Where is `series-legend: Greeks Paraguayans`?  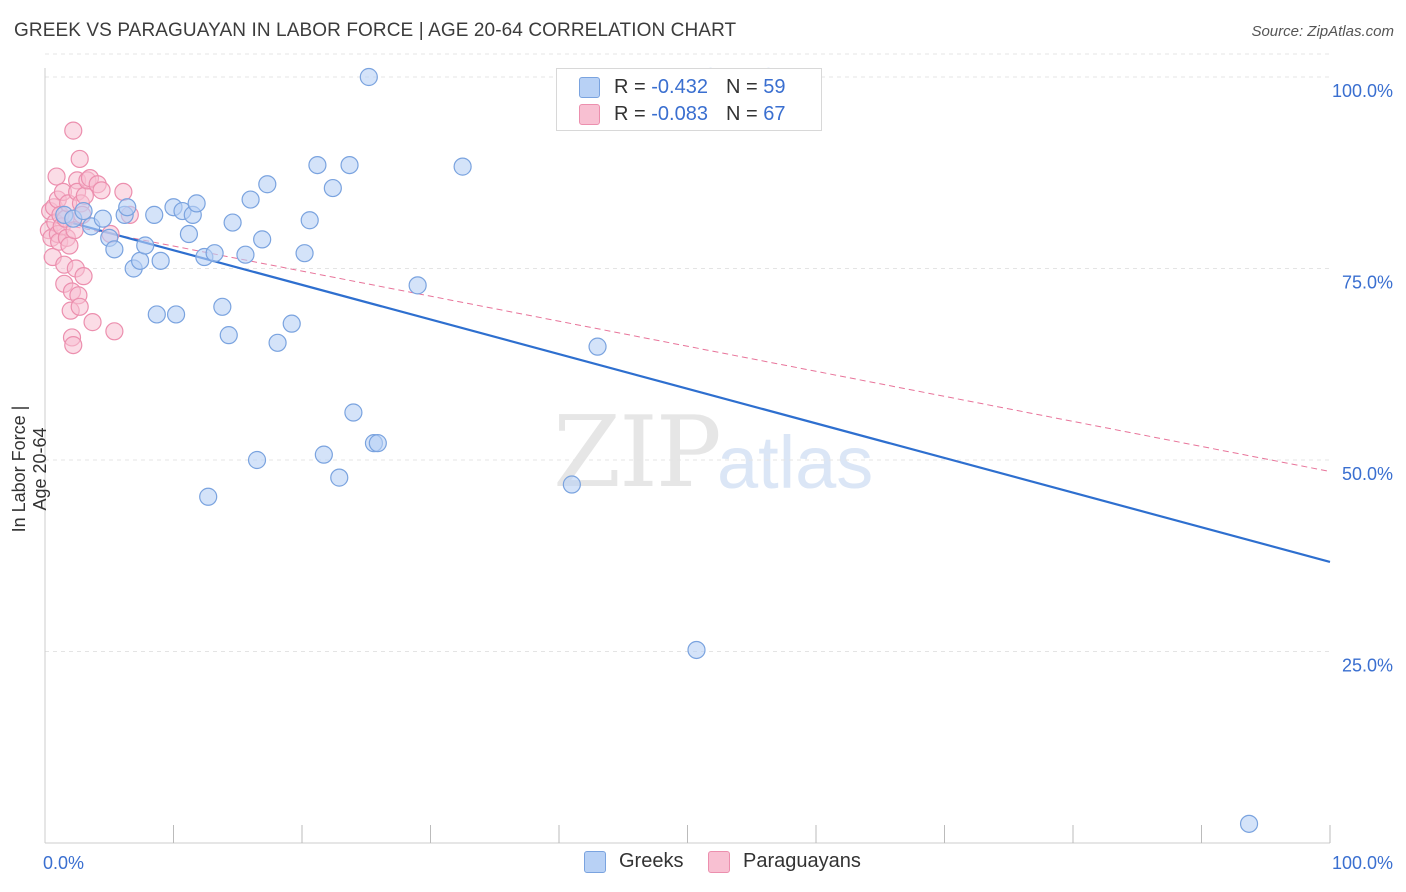 series-legend: Greeks Paraguayans is located at coordinates (703, 865).